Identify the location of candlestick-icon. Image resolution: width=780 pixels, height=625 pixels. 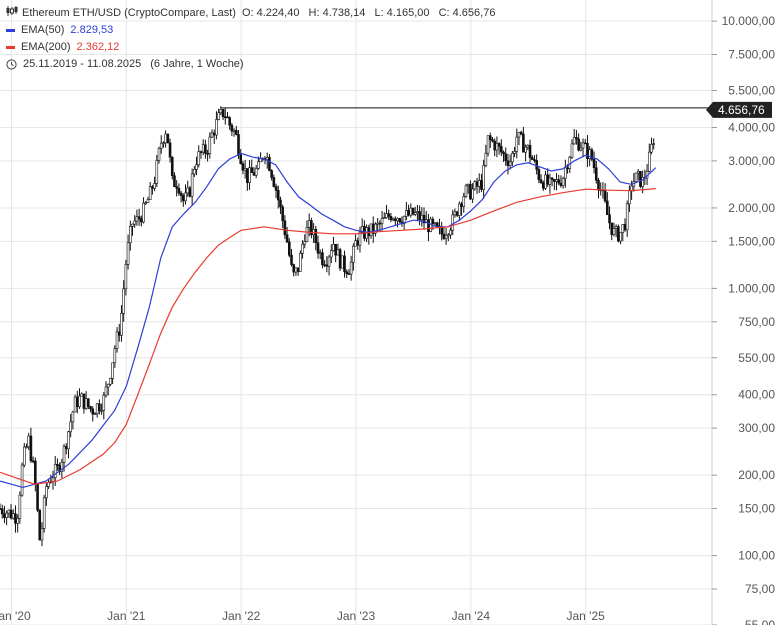
(12, 13).